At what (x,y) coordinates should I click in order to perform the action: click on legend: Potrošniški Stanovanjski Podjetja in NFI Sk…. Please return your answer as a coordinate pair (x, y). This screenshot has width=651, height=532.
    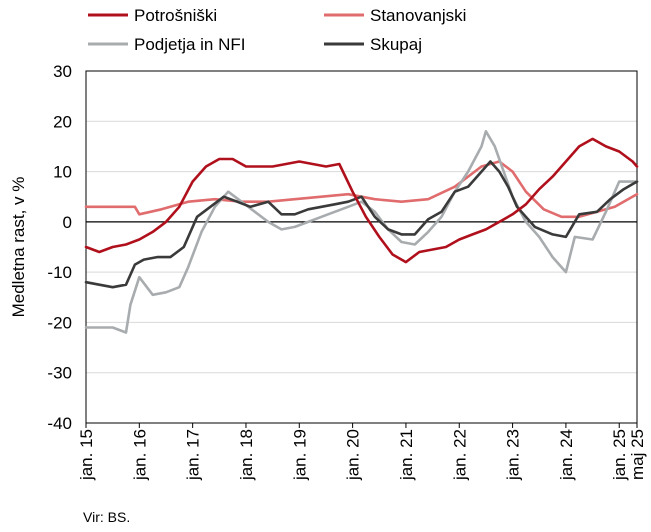
    Looking at the image, I should click on (277, 30).